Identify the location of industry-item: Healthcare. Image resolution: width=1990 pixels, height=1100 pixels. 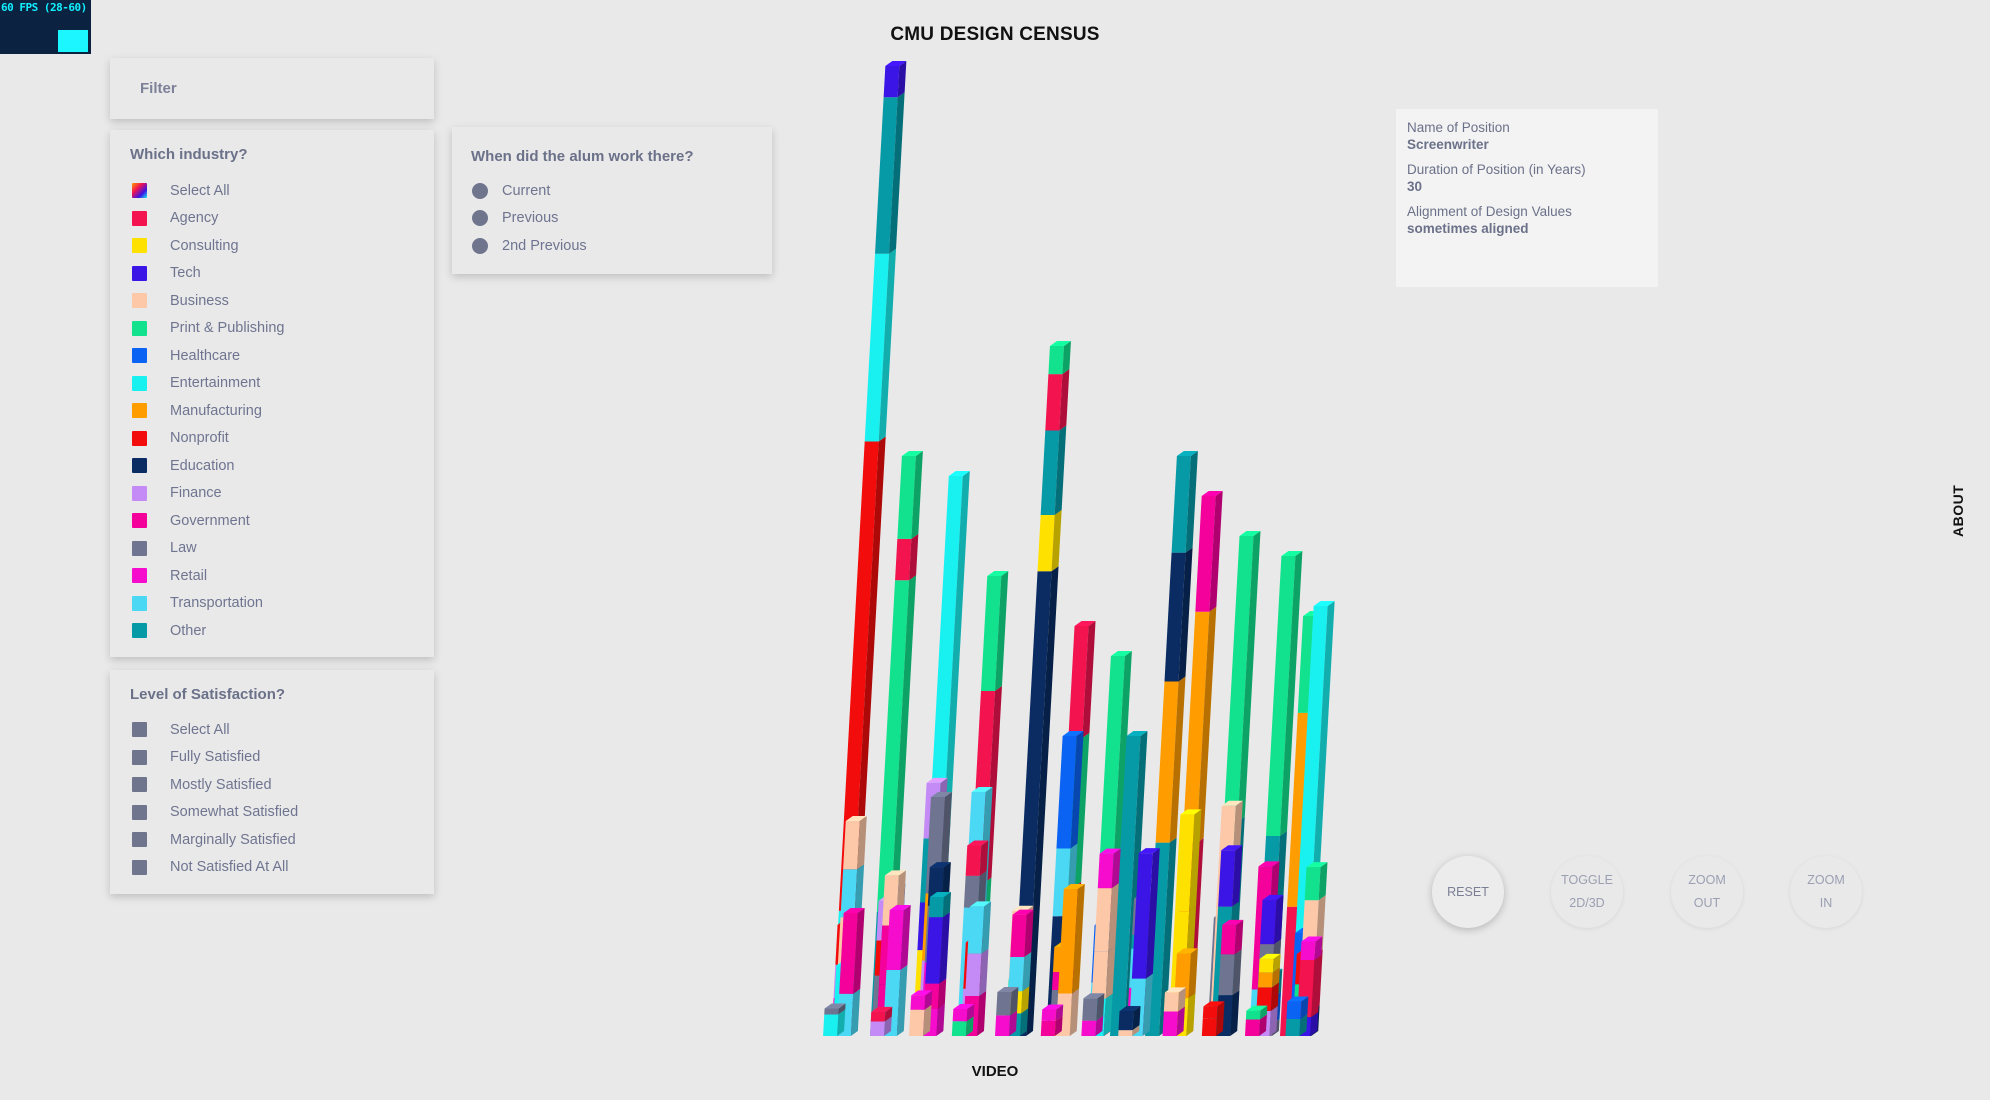
(208, 356).